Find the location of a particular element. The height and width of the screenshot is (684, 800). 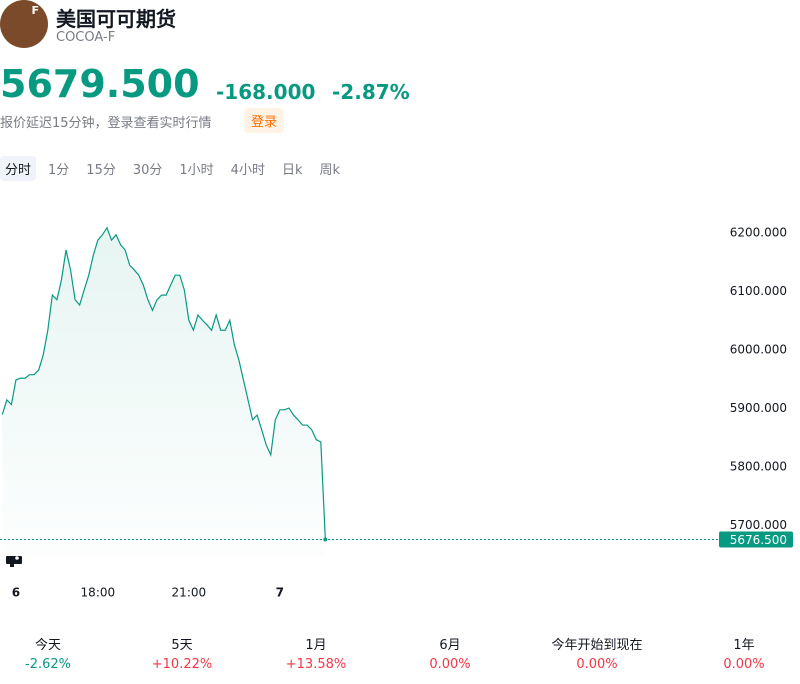

delay-note: 报价延迟15分钟，登录查看实时行情 is located at coordinates (106, 123).